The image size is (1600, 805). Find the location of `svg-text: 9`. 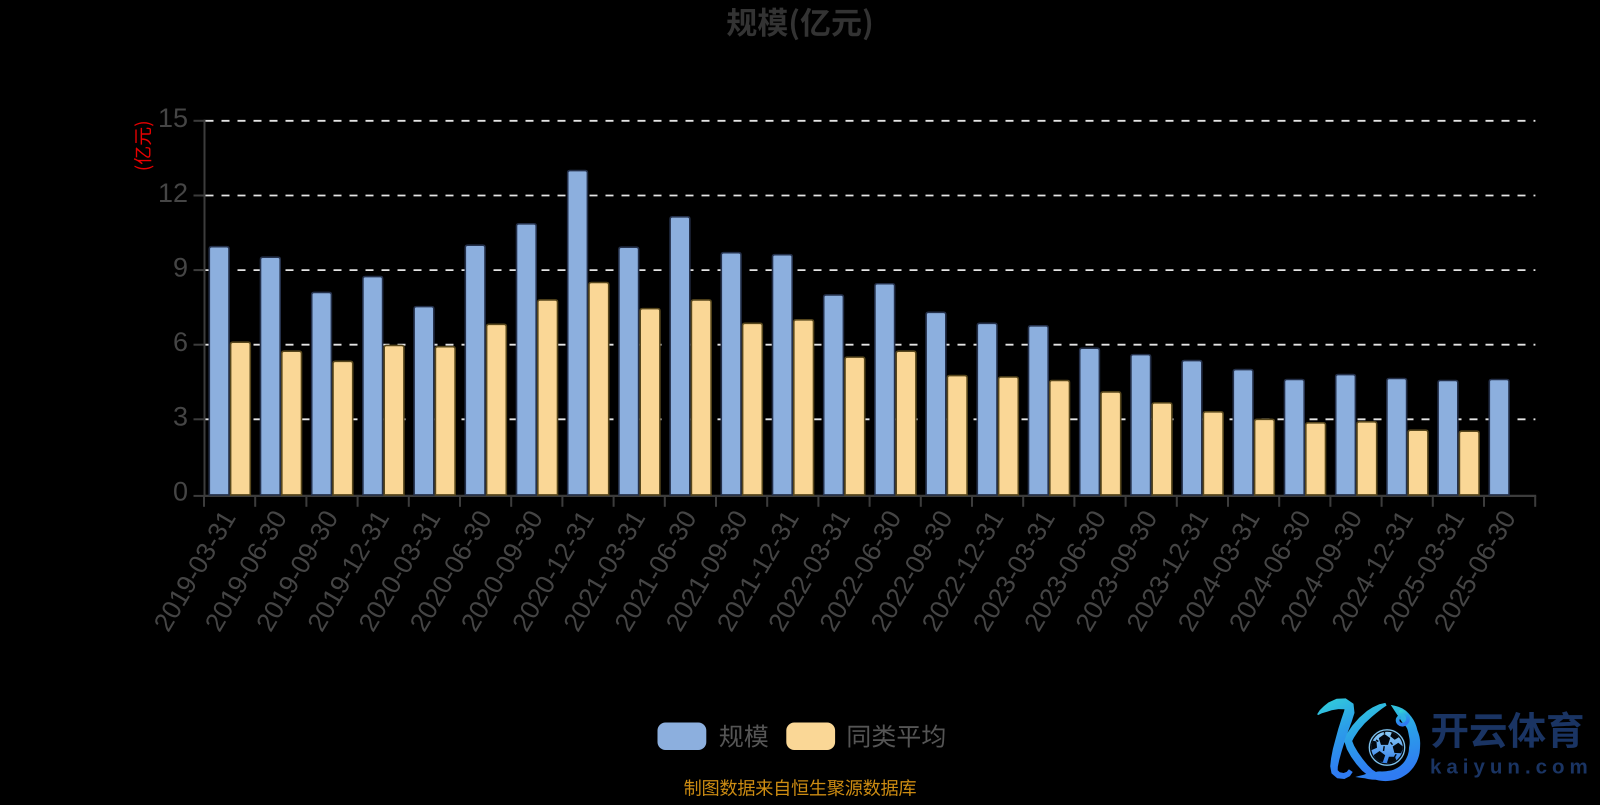

svg-text: 9 is located at coordinates (180, 268).